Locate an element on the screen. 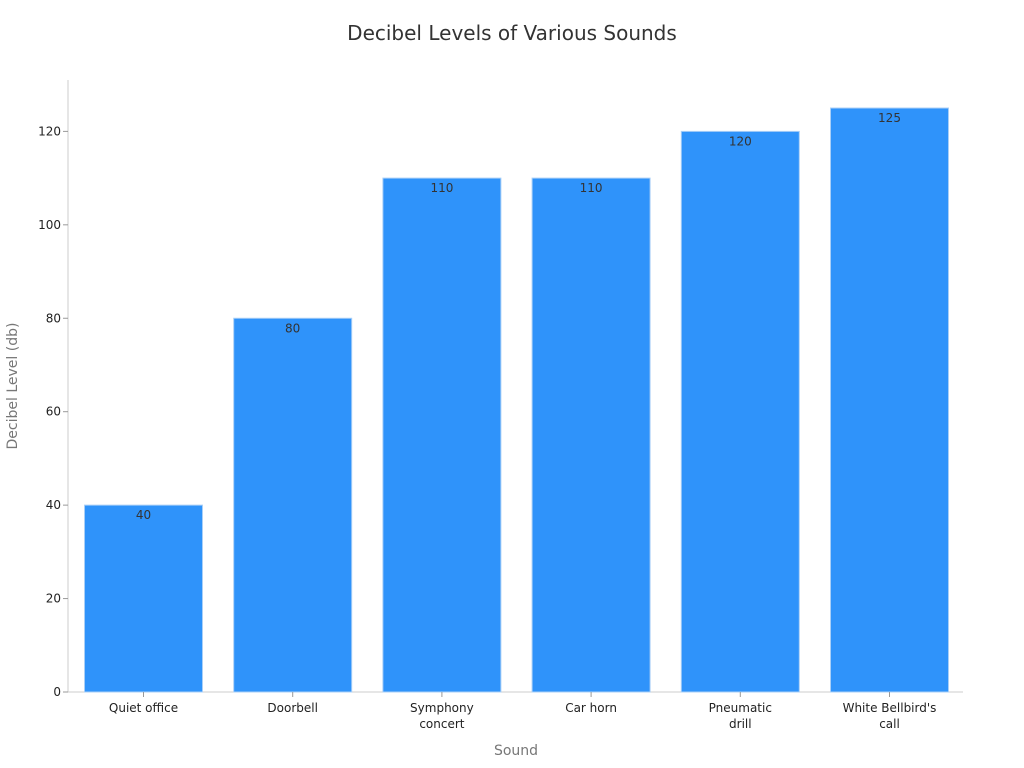  data-label: 80 is located at coordinates (292, 328).